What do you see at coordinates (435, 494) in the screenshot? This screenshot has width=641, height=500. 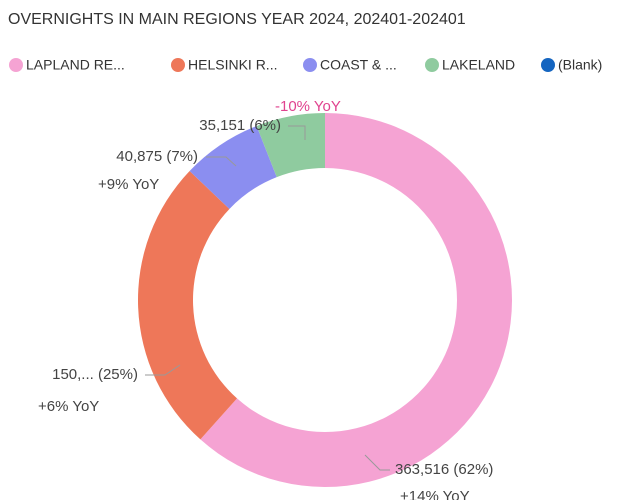 I see `annotation: +14% YoY` at bounding box center [435, 494].